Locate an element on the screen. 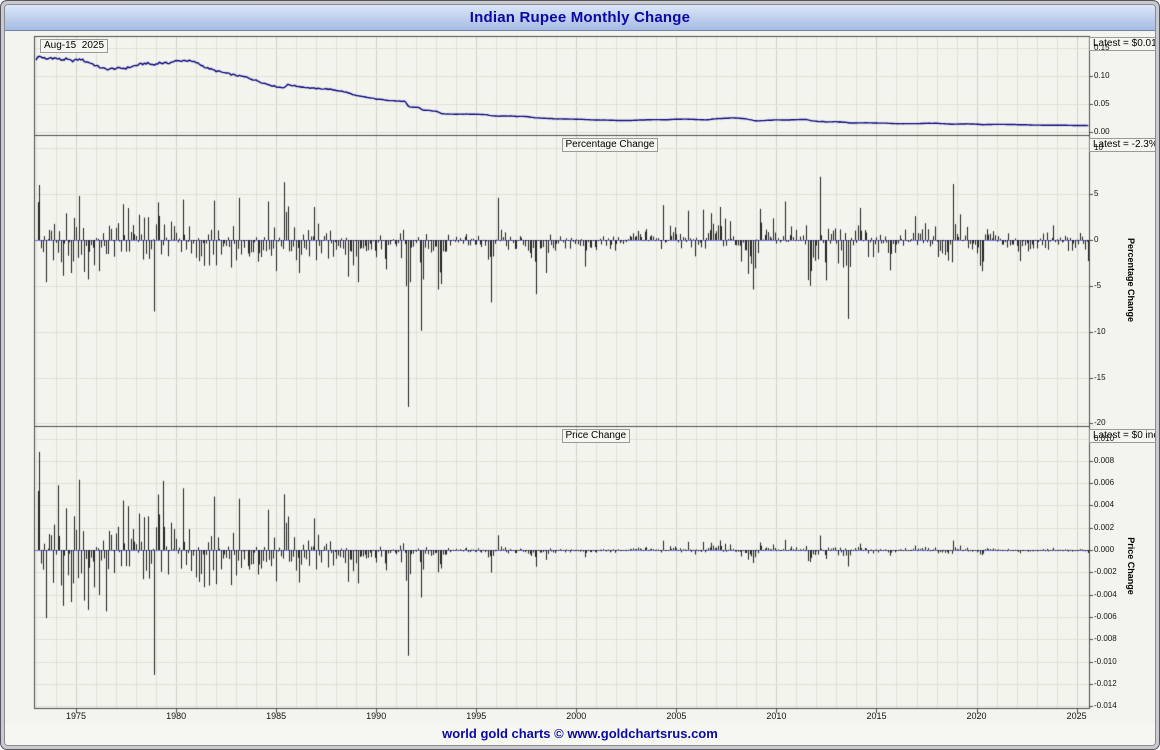  title-bar: Indian Rupee Monthly Change is located at coordinates (580, 18).